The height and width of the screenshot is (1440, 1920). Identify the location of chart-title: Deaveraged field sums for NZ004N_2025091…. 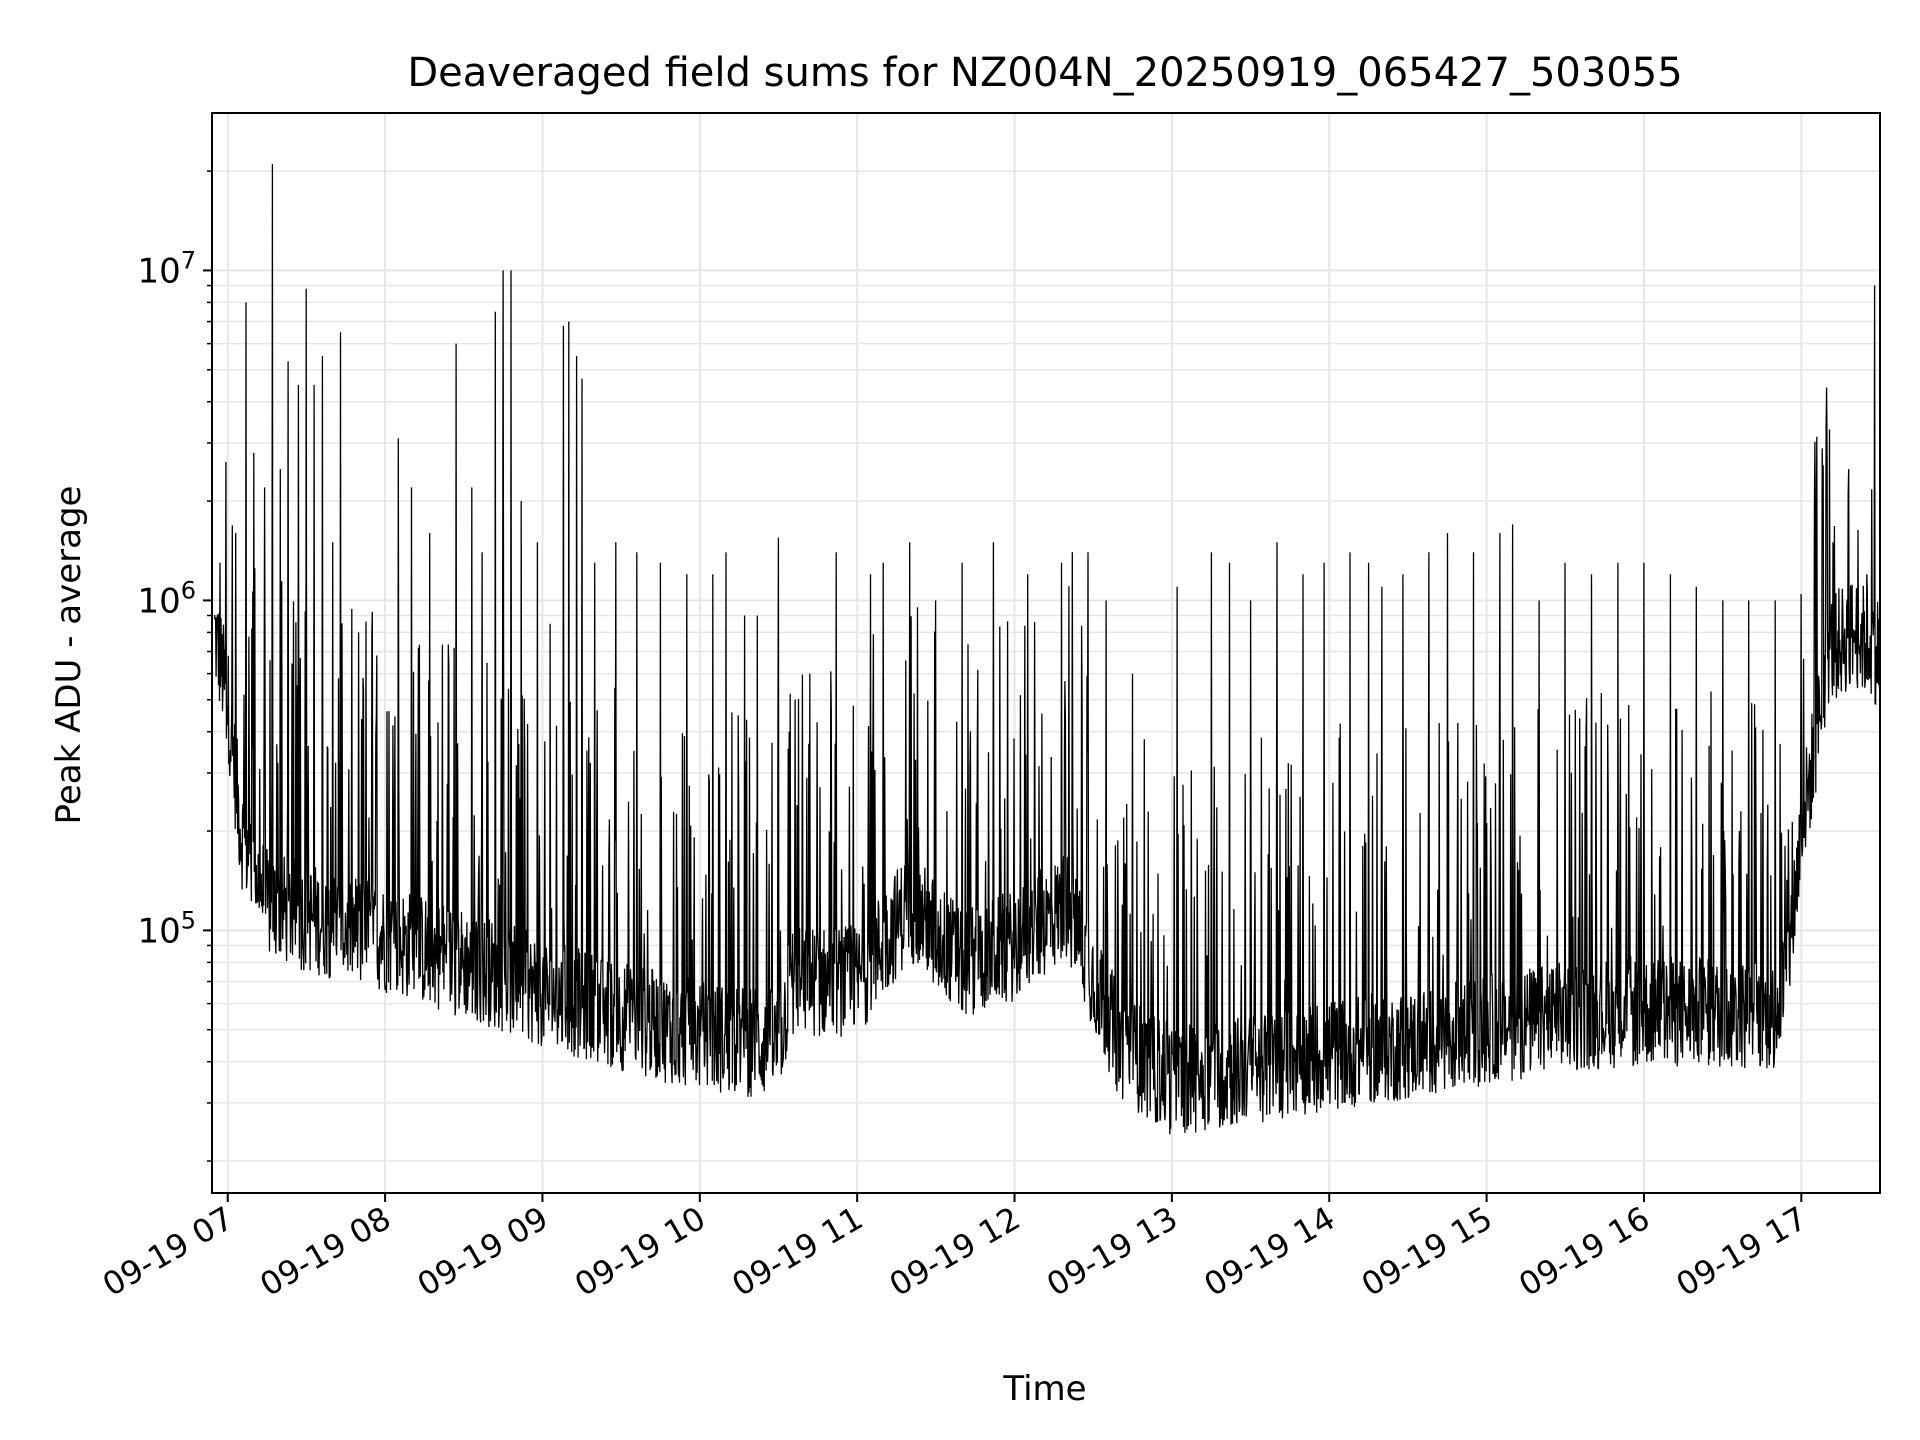
(1044, 73).